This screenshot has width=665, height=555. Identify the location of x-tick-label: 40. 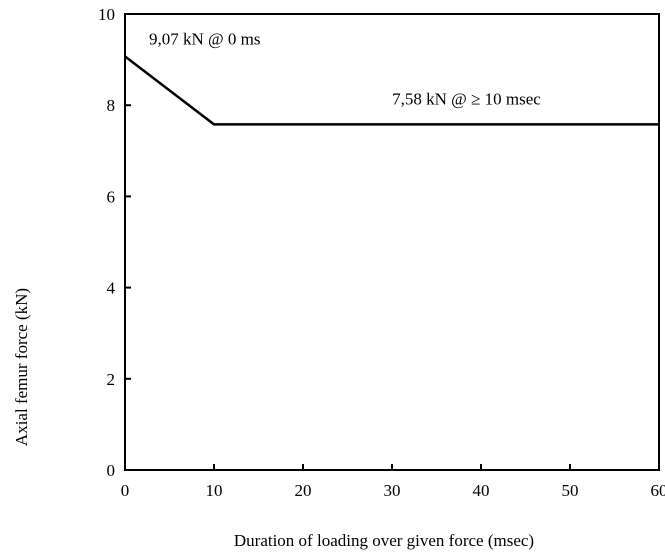
(481, 490).